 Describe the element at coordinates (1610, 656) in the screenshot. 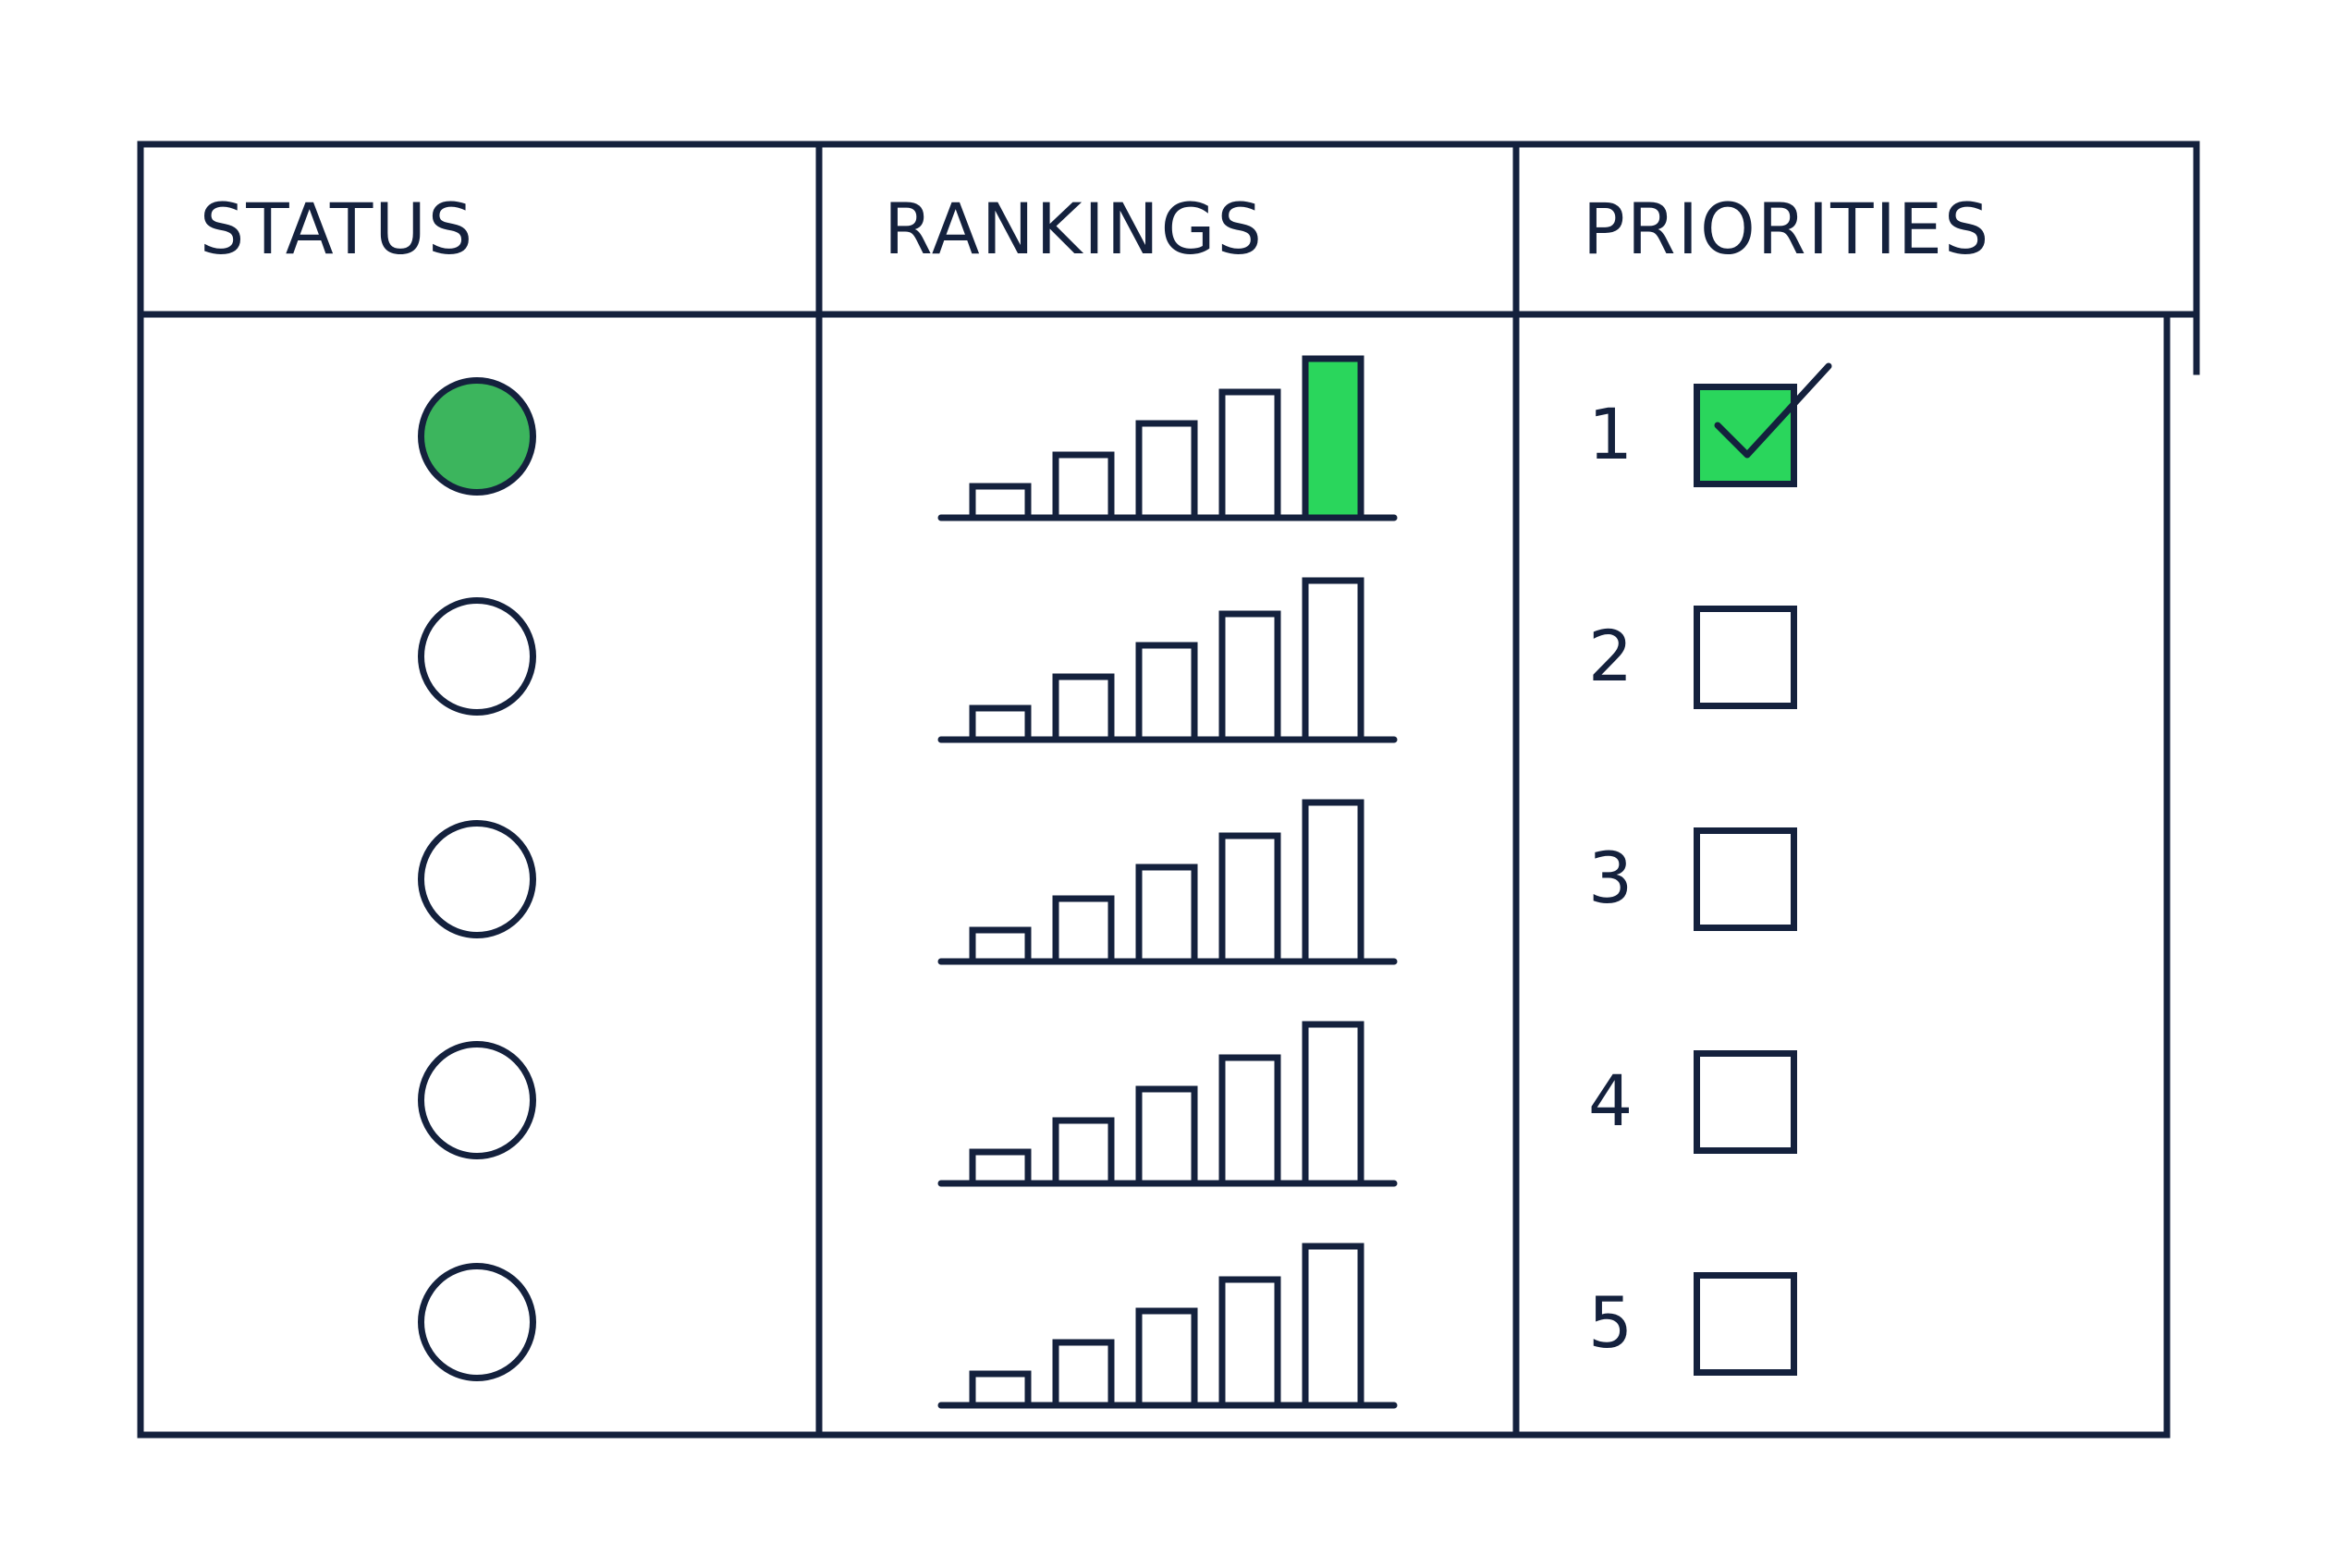

I see `priority-number-2: 2` at that location.